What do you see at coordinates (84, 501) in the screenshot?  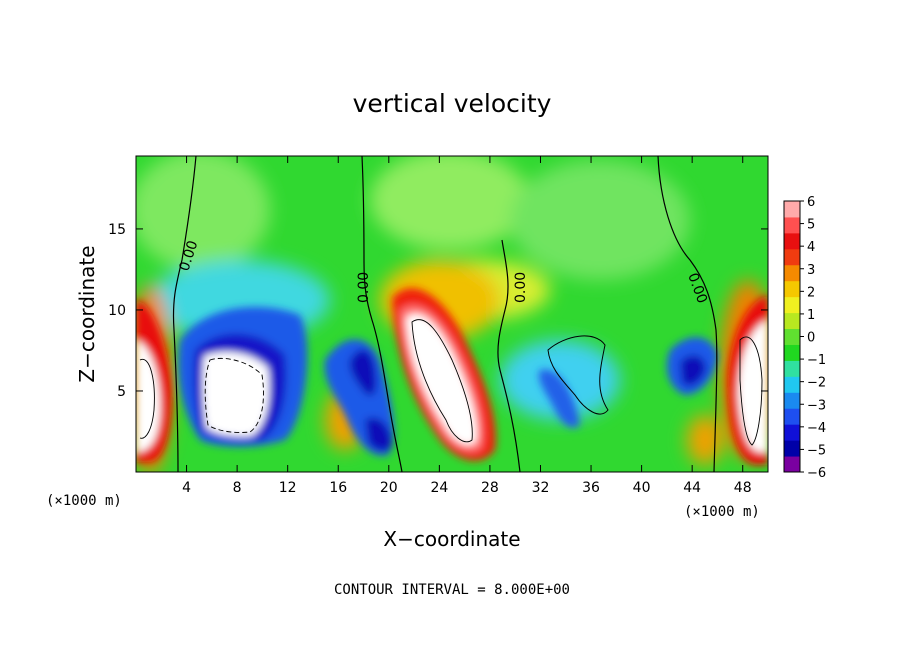 I see `y-axis-unit: (×1000 m)` at bounding box center [84, 501].